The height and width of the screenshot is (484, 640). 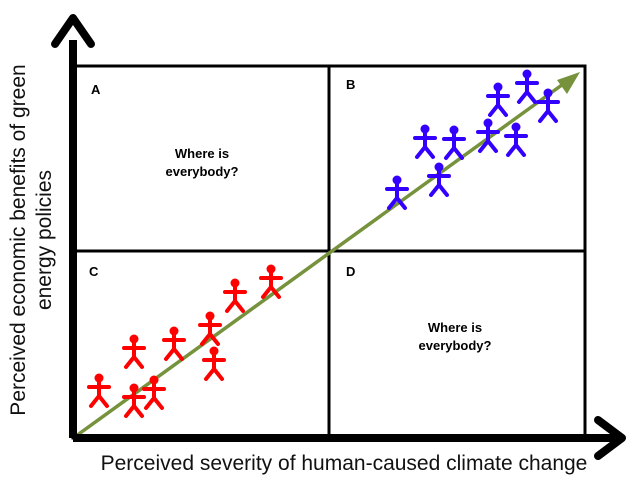 What do you see at coordinates (351, 84) in the screenshot?
I see `quadrant-label-B: B` at bounding box center [351, 84].